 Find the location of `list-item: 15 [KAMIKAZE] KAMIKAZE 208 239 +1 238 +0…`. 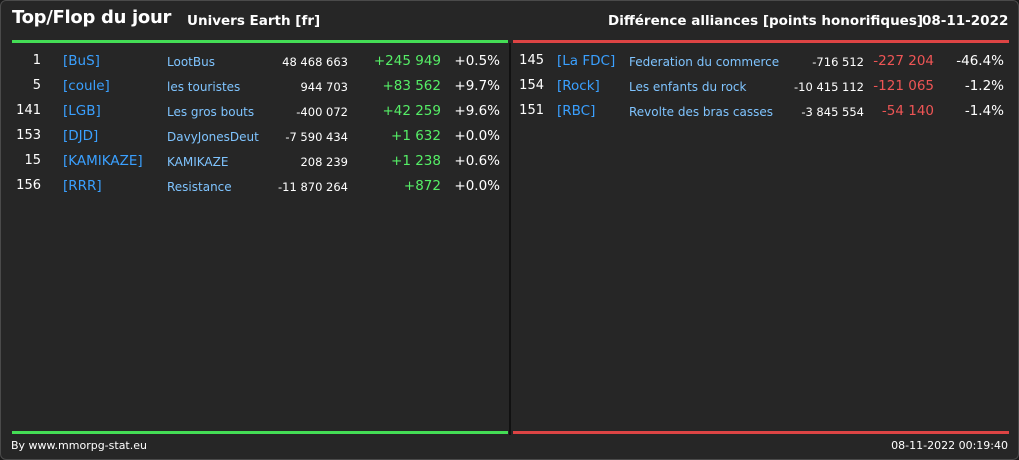

list-item: 15 [KAMIKAZE] KAMIKAZE 208 239 +1 238 +0… is located at coordinates (255, 163).